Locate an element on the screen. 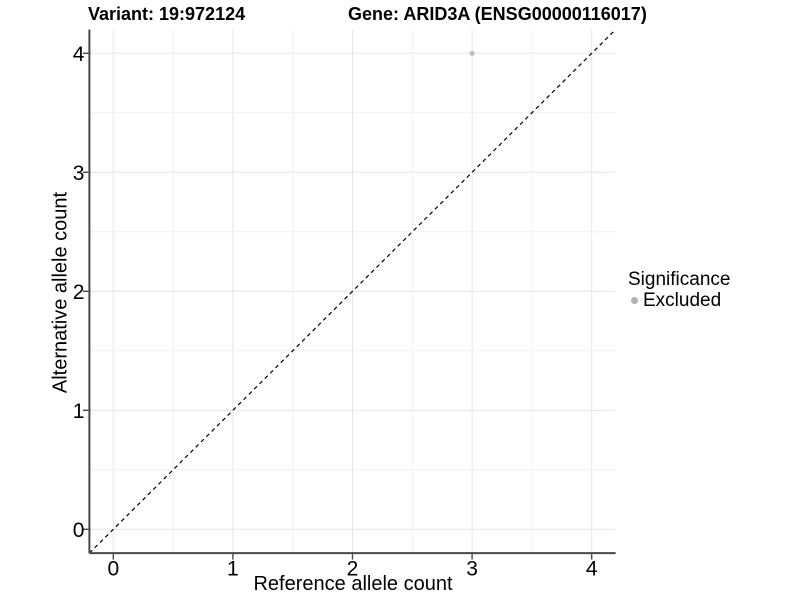 The image size is (800, 600). y-tick-label: 3 is located at coordinates (79, 173).